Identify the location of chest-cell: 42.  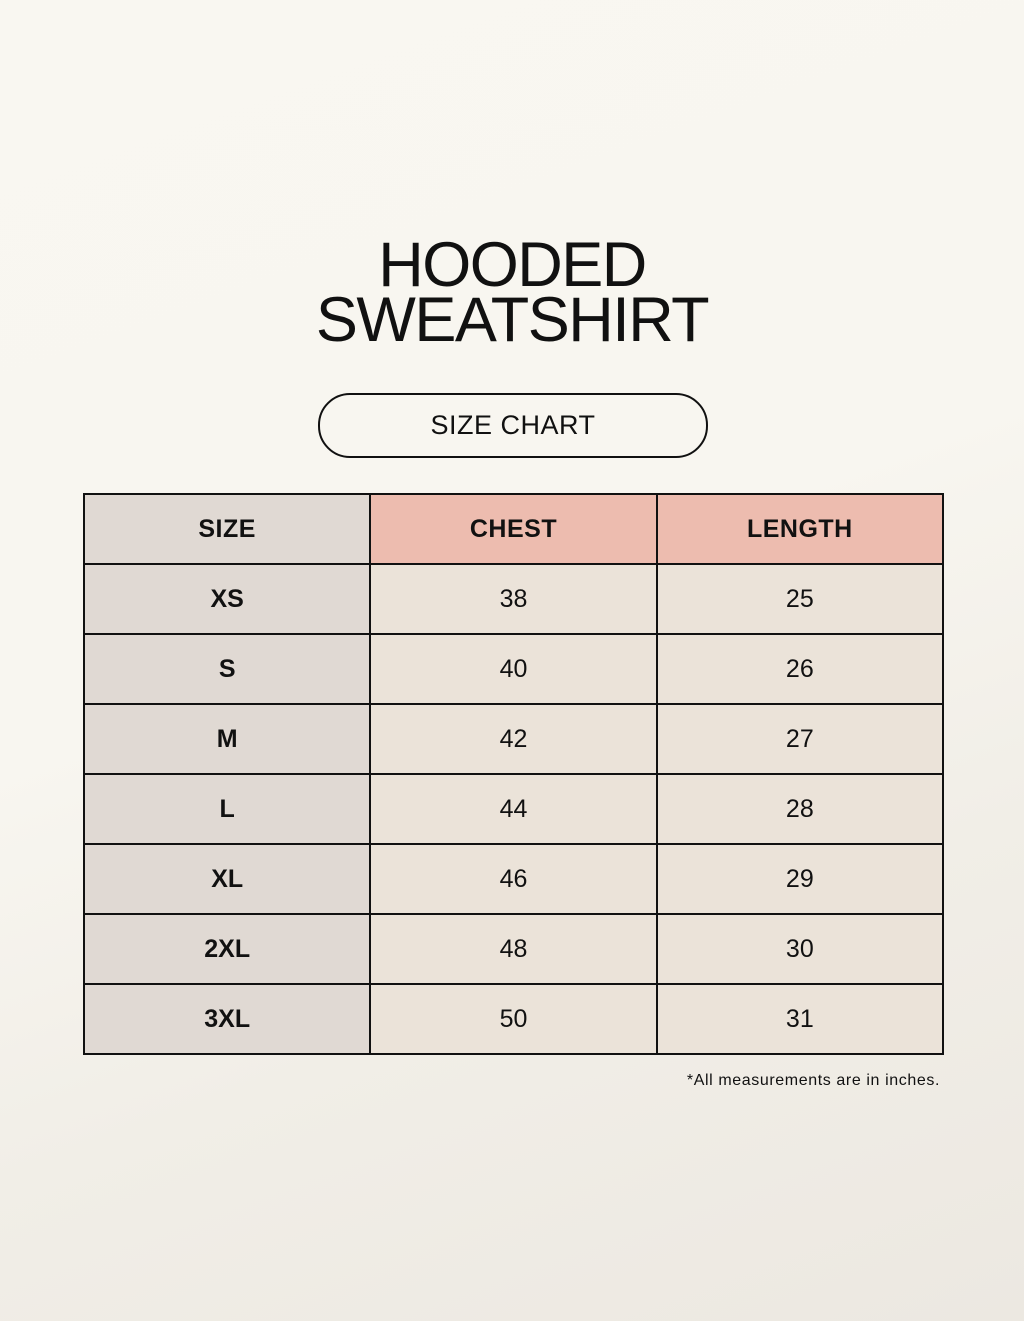
(513, 739).